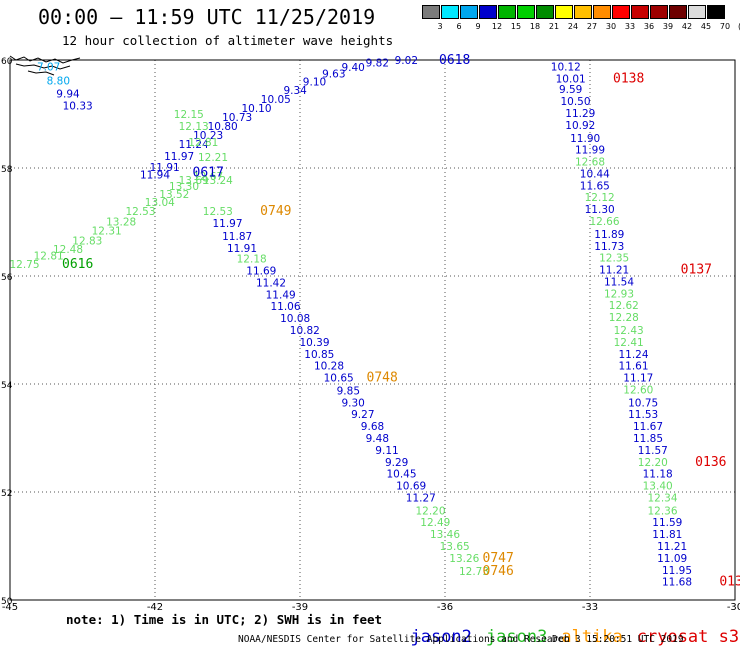  Describe the element at coordinates (497, 26) in the screenshot. I see `colorbar-label: 12` at that location.